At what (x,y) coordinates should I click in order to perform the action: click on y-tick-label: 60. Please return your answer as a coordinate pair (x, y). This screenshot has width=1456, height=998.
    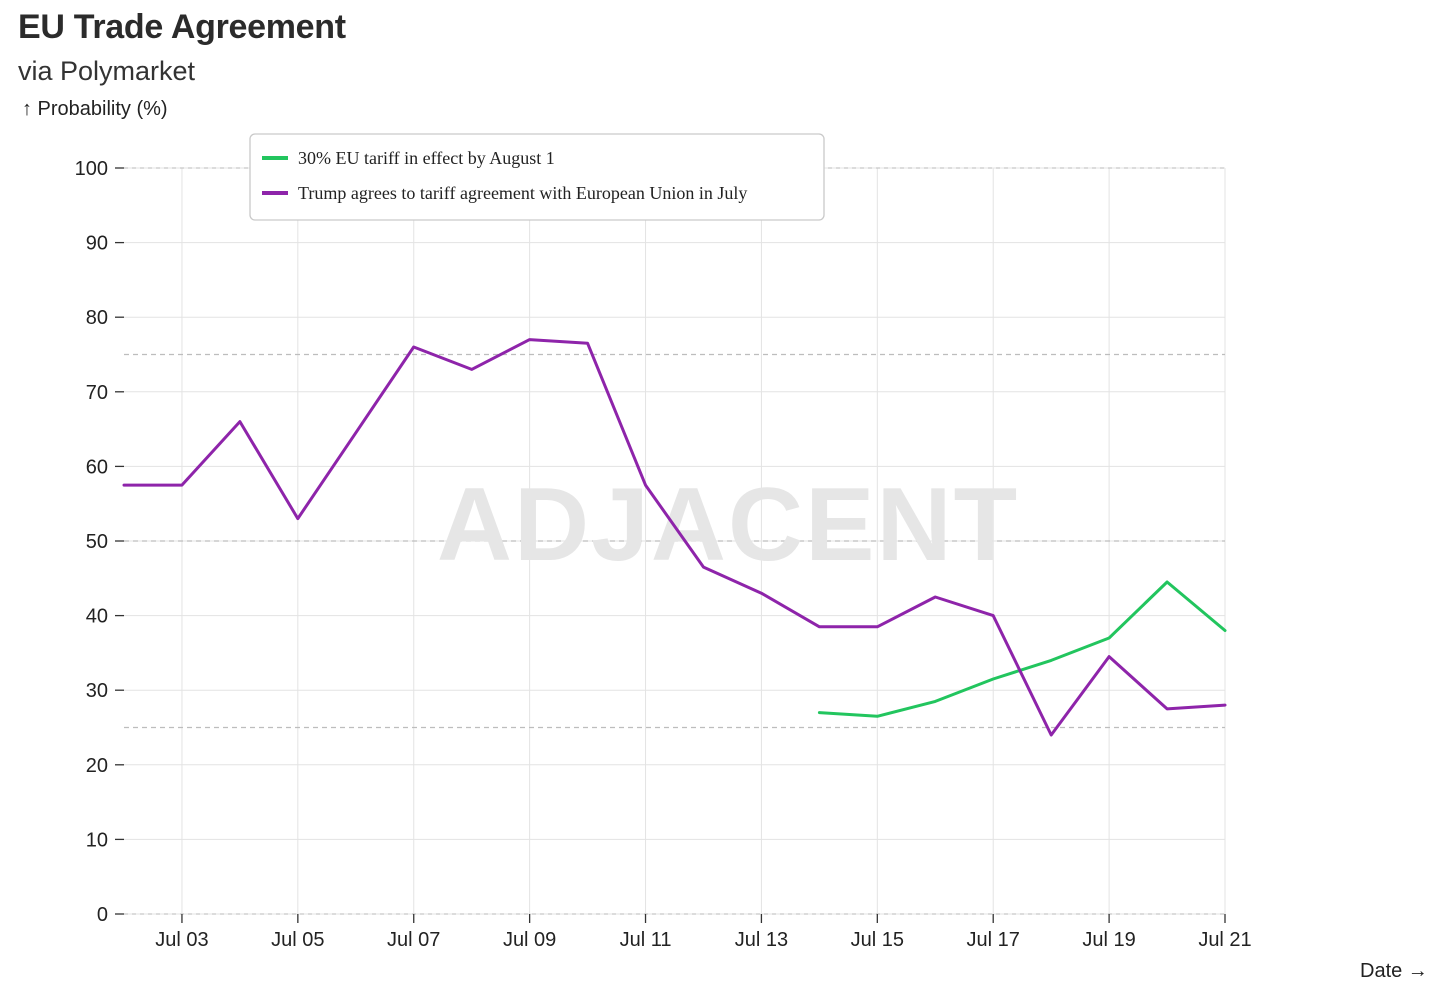
    Looking at the image, I should click on (97, 467).